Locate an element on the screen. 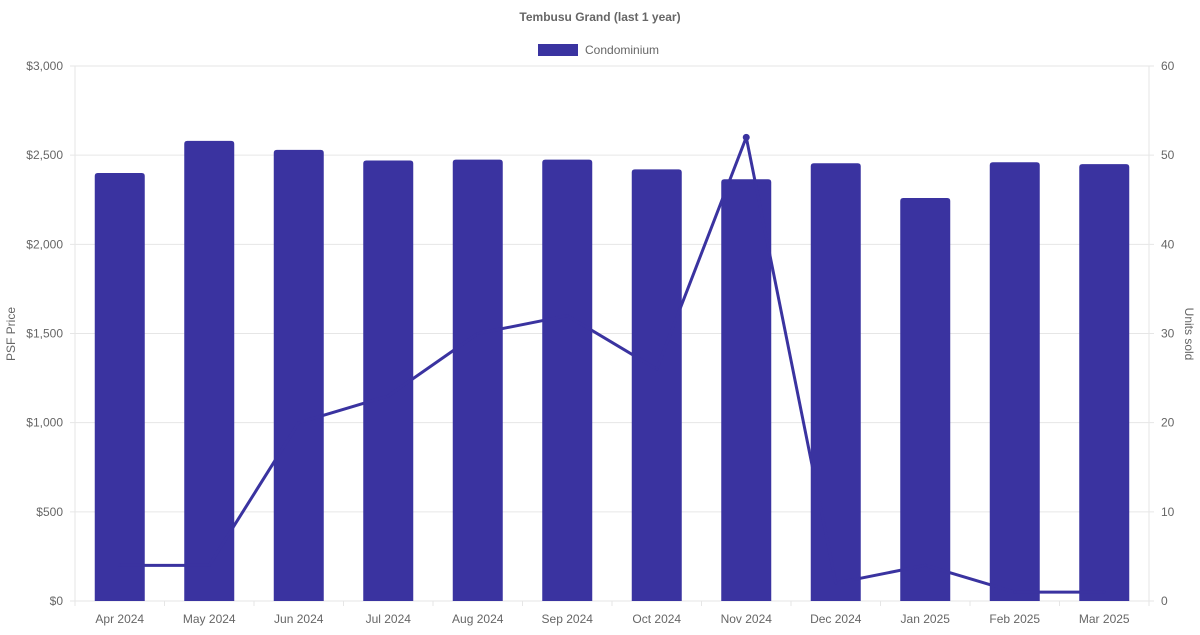  x-tick-label: Nov 2024 is located at coordinates (747, 619).